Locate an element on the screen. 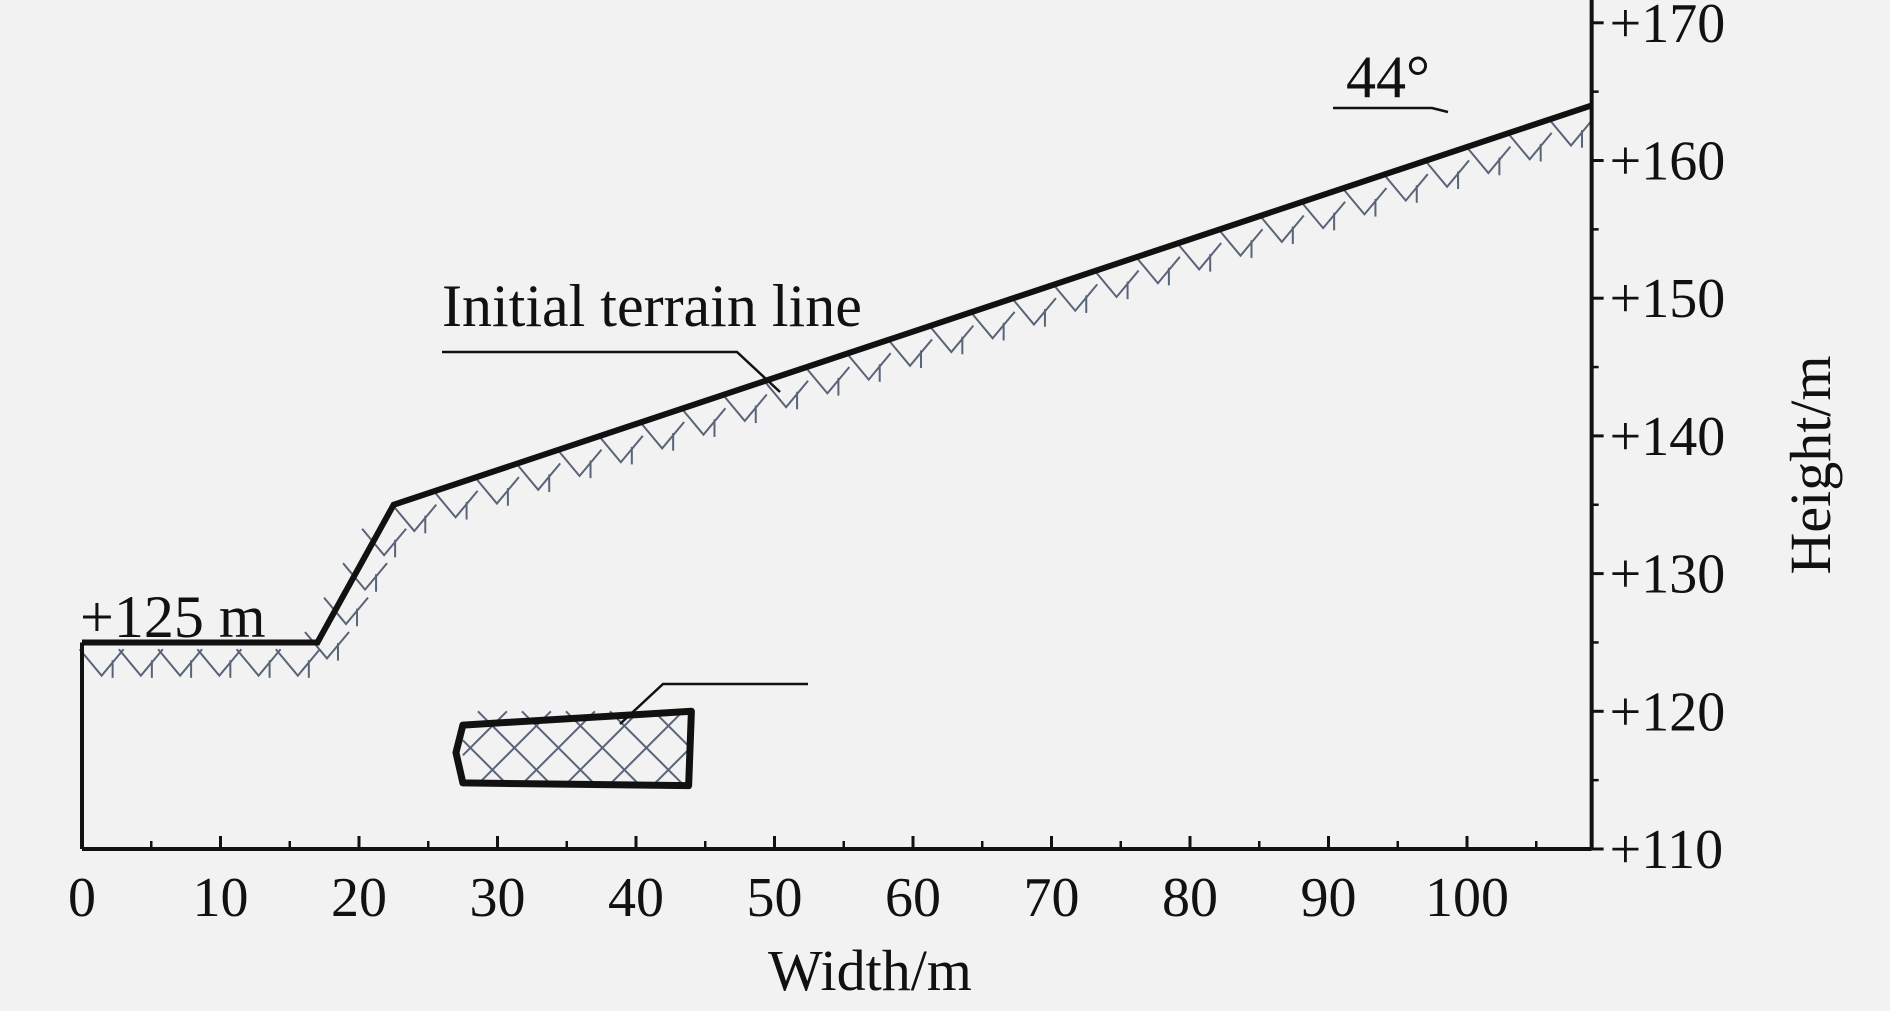  slope-angle-label: 44° is located at coordinates (1388, 77).